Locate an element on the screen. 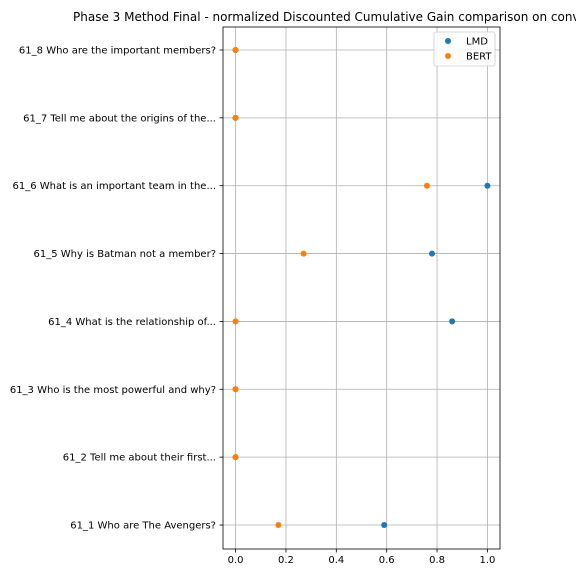 The height and width of the screenshot is (576, 576). y-tick-label: 61_1 Who are The Avengers? is located at coordinates (143, 526).